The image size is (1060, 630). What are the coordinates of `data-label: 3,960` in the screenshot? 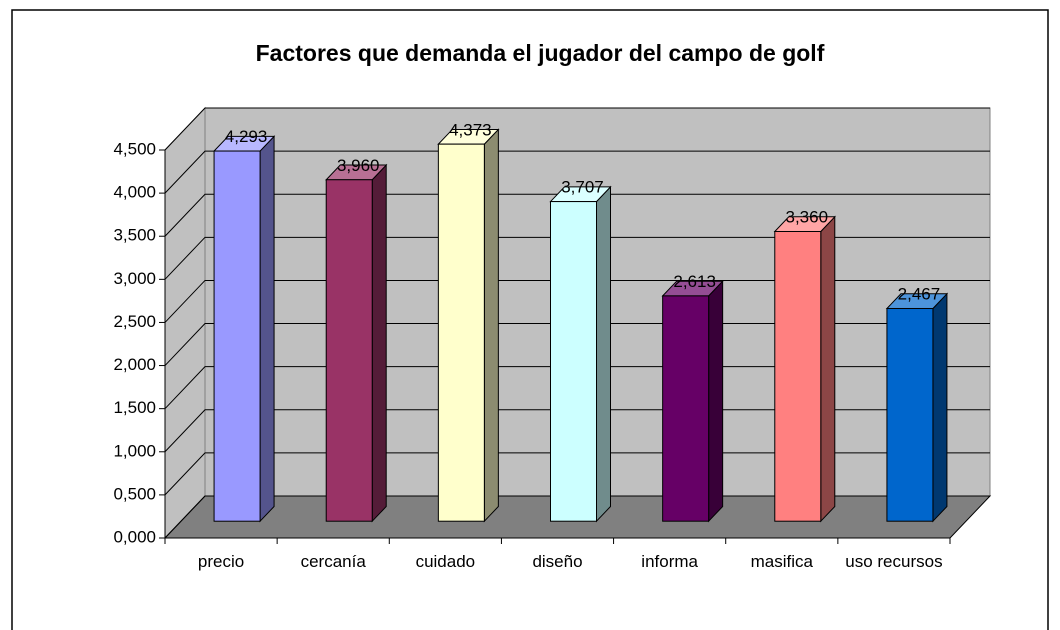 It's located at (358, 165).